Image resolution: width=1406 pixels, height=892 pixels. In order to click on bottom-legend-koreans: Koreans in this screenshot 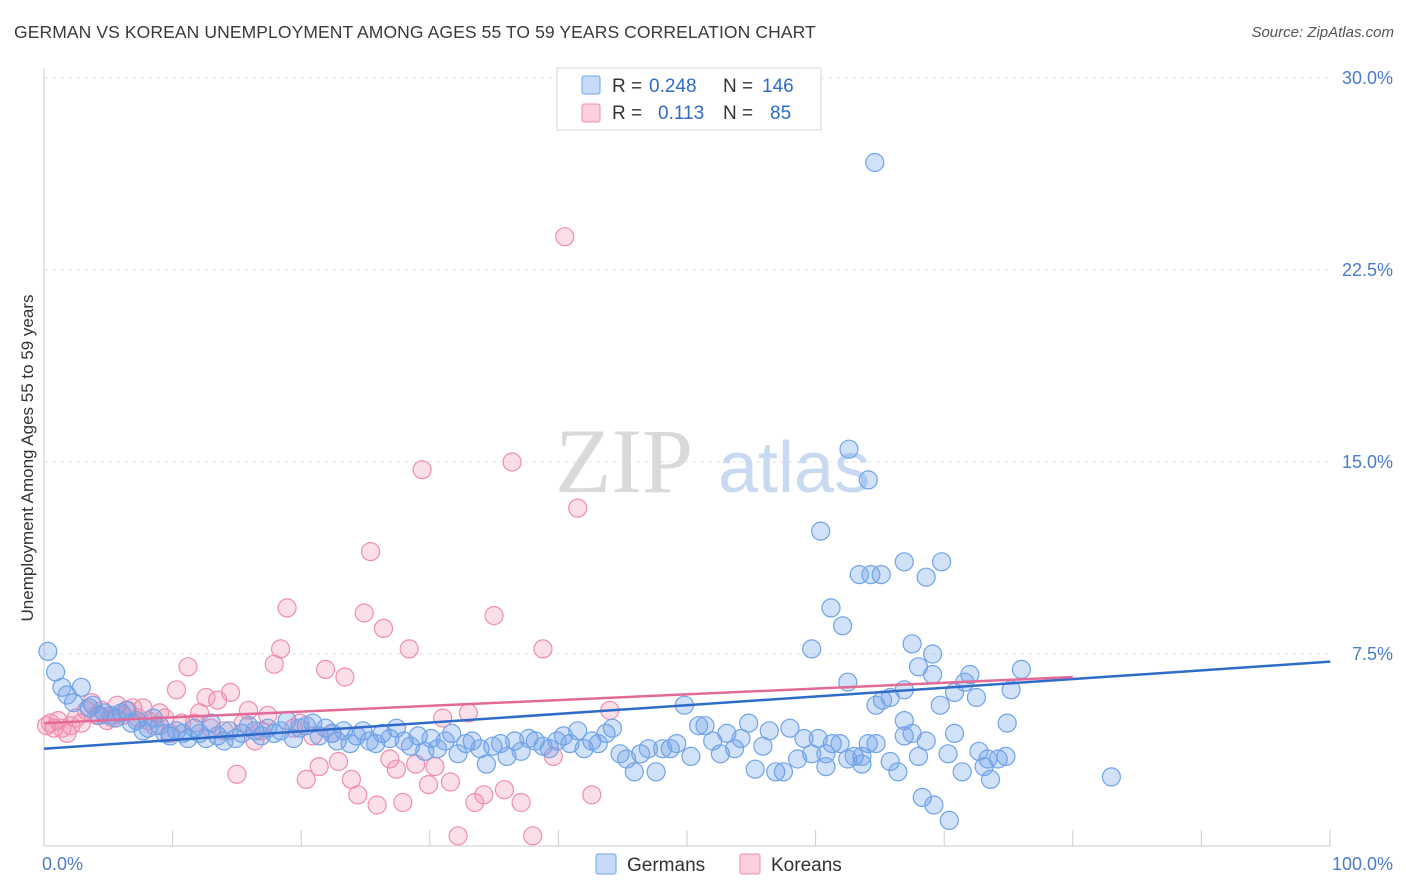, I will do `click(806, 865)`.